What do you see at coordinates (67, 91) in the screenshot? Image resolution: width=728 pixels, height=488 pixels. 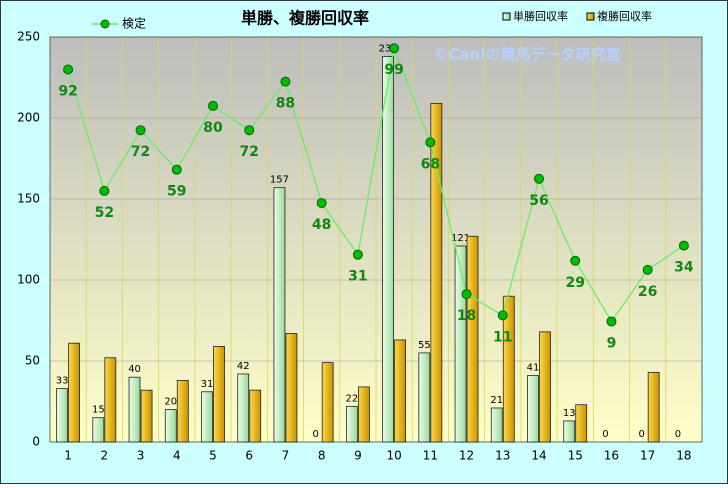 I see `data-label: 92` at bounding box center [67, 91].